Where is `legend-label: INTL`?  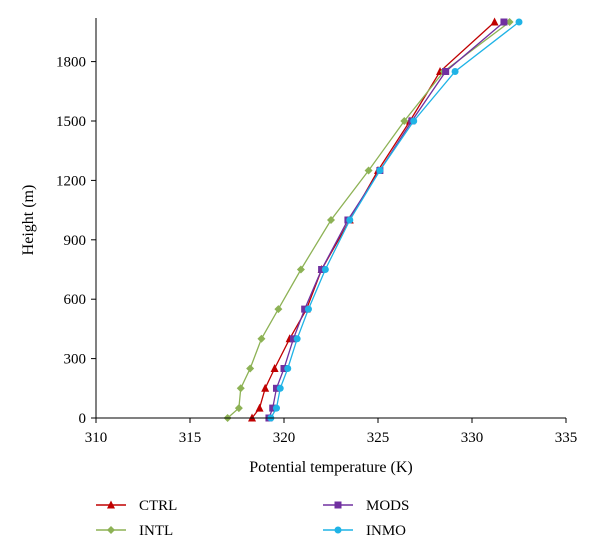
legend-label: INTL is located at coordinates (156, 531).